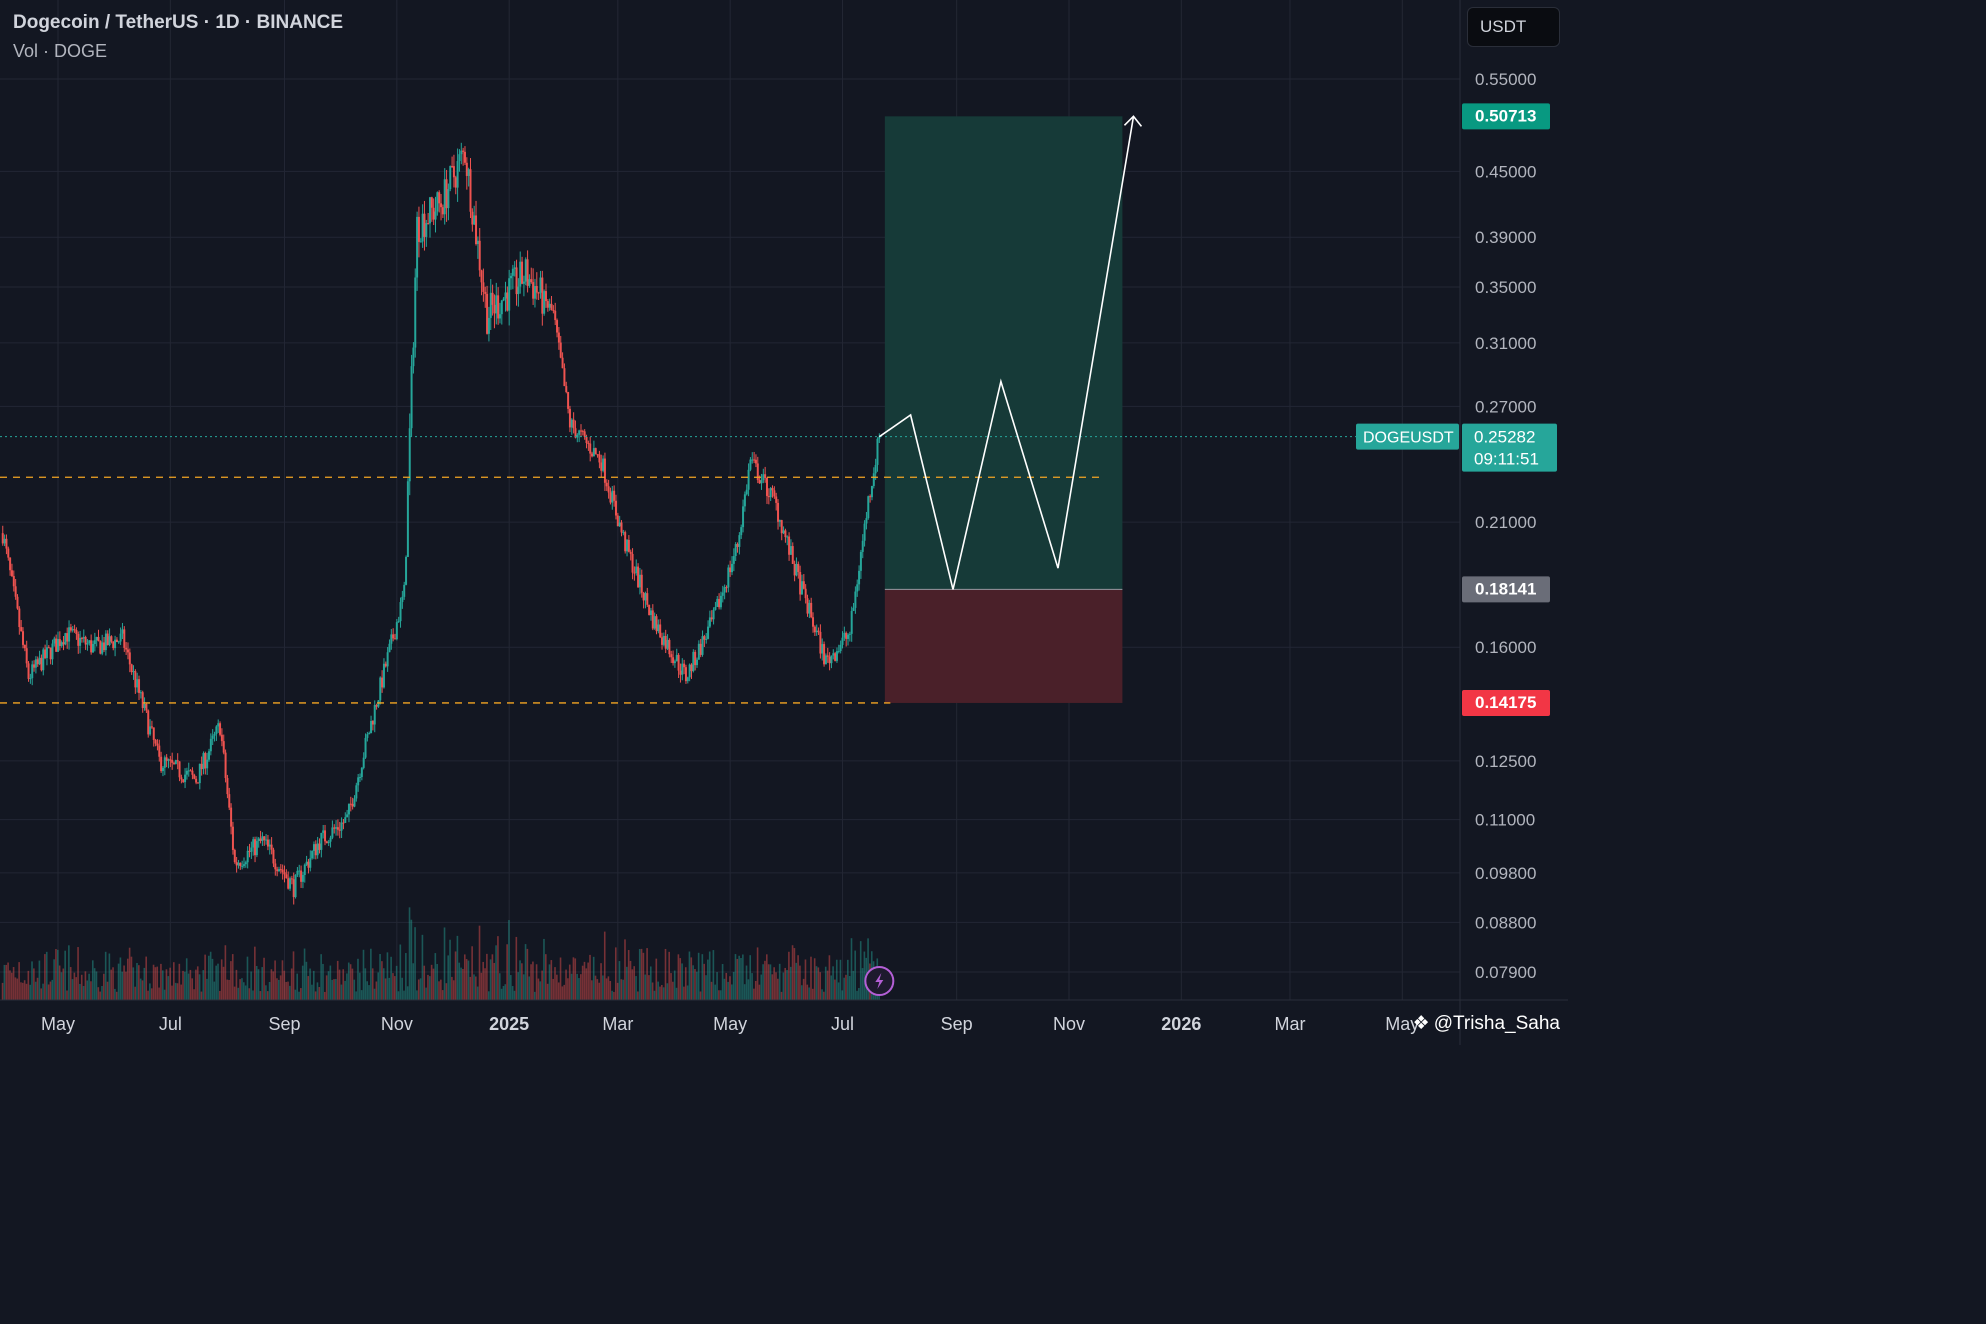 The height and width of the screenshot is (1324, 1986). I want to click on y-tick-label: 0.16000, so click(1505, 647).